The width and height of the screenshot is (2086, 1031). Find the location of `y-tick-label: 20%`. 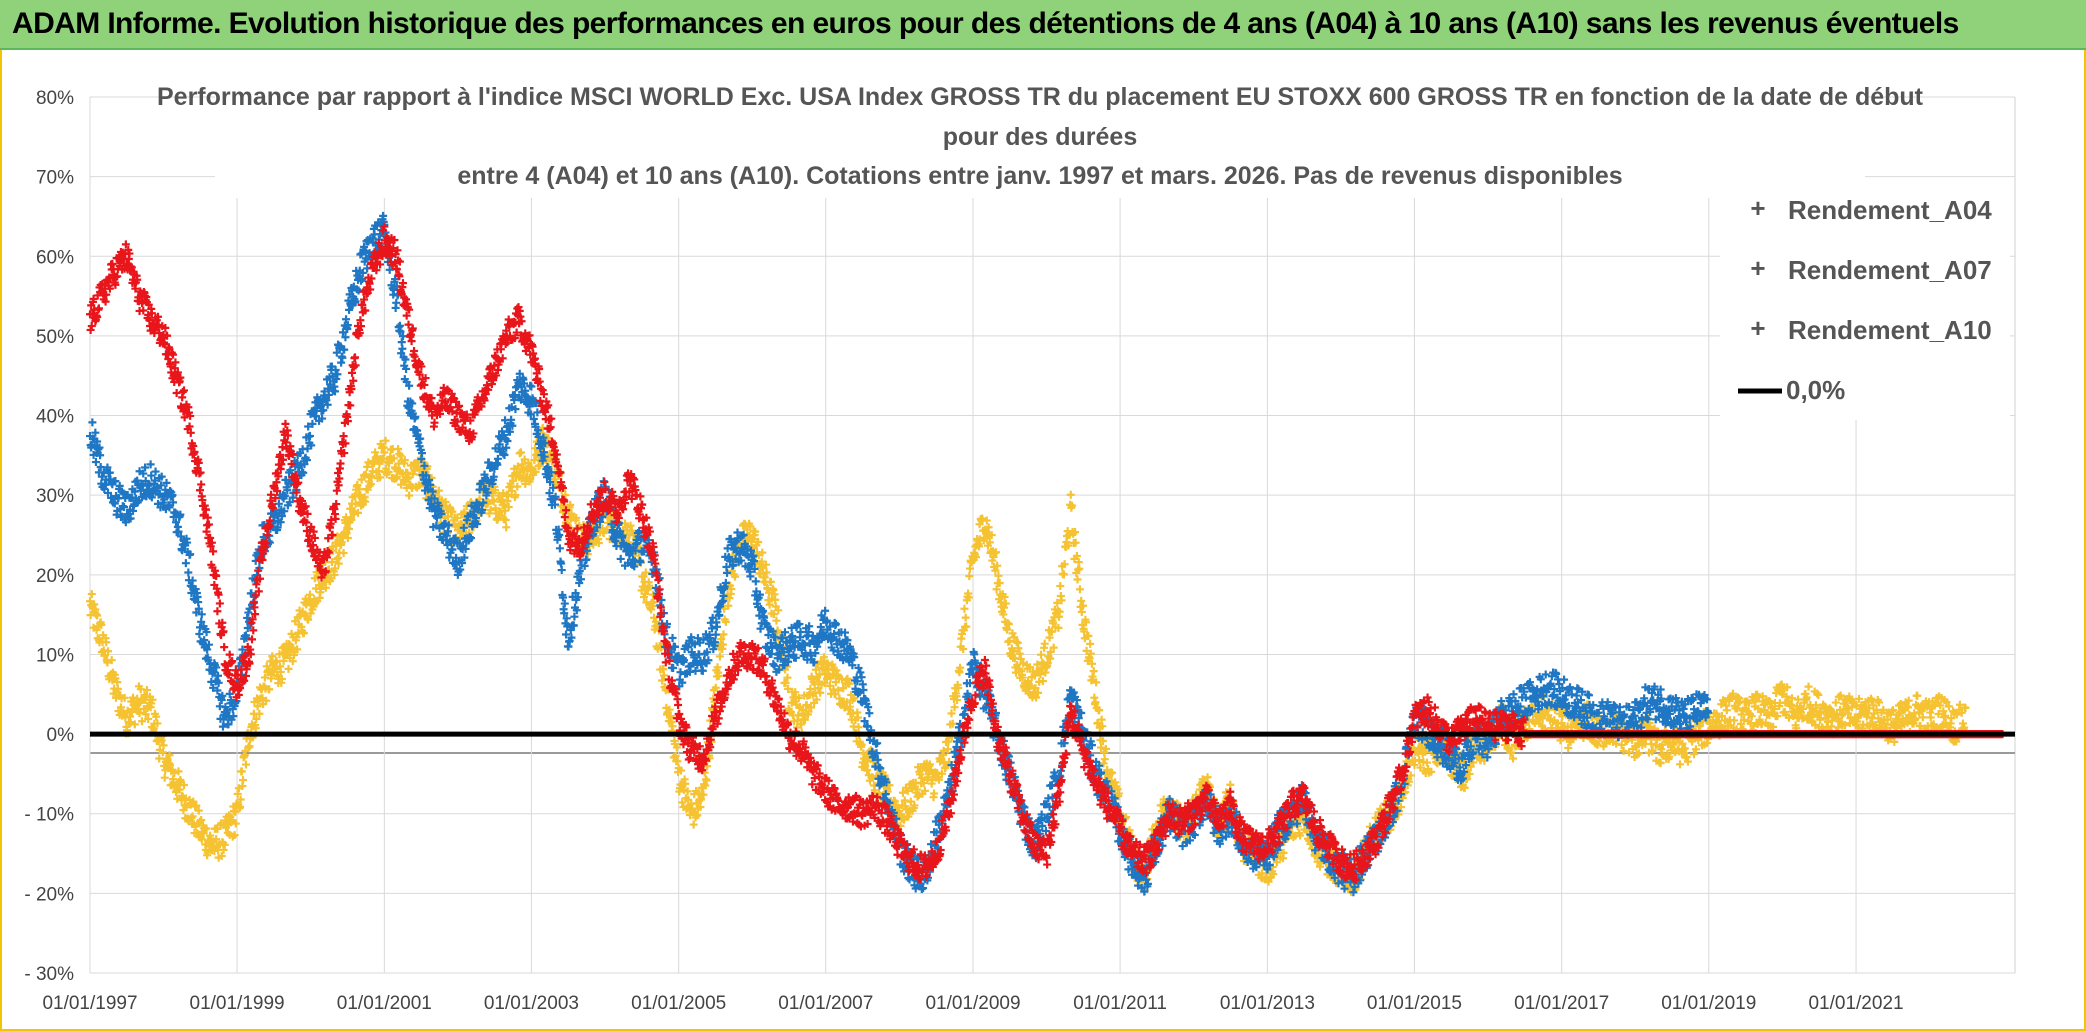

y-tick-label: 20% is located at coordinates (55, 576).